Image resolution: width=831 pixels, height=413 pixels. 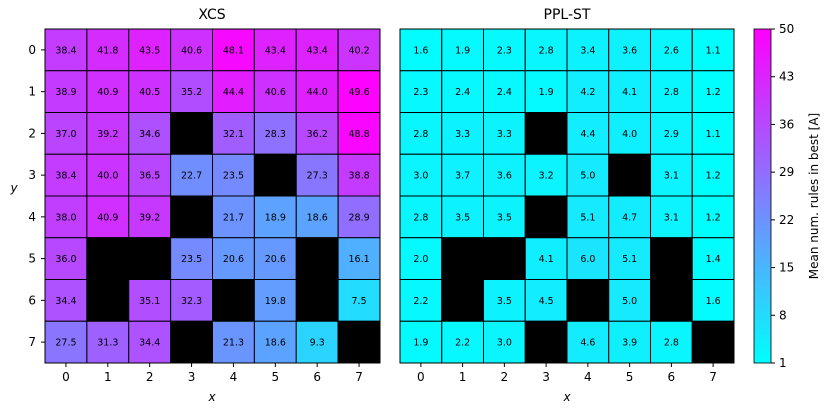 I want to click on colorbar-tick-label: 15, so click(x=786, y=268).